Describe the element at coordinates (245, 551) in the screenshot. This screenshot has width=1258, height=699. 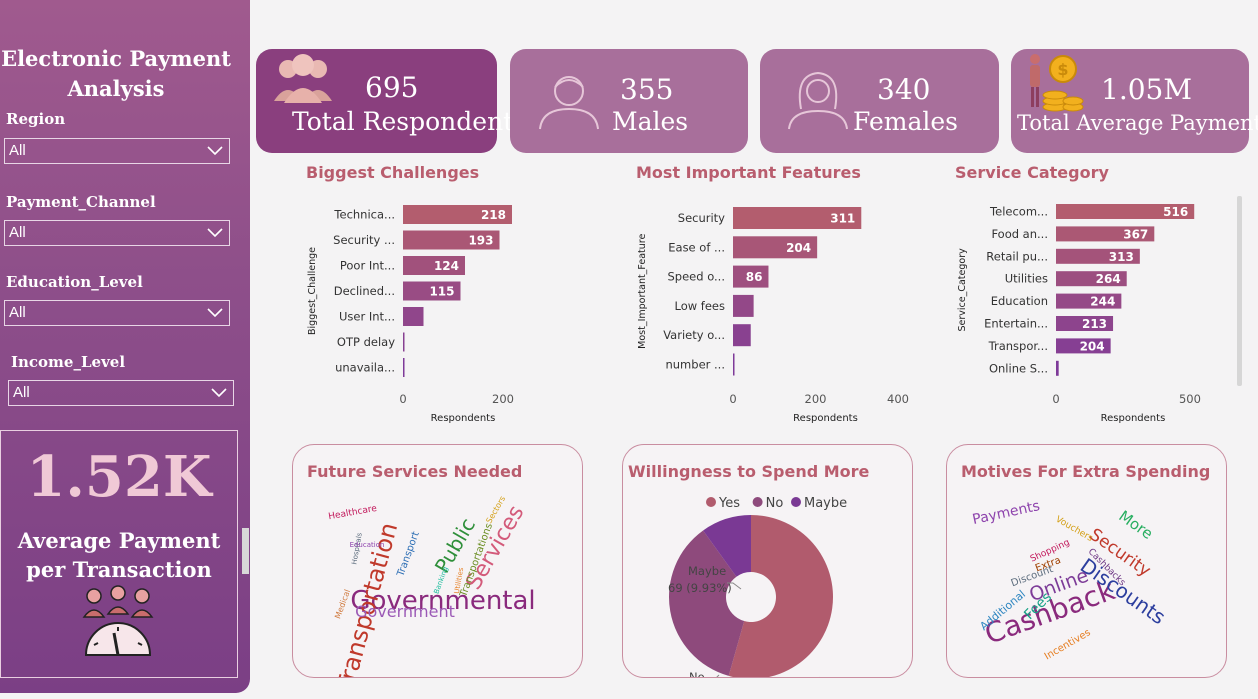
I see `sidebar-scrollbar` at that location.